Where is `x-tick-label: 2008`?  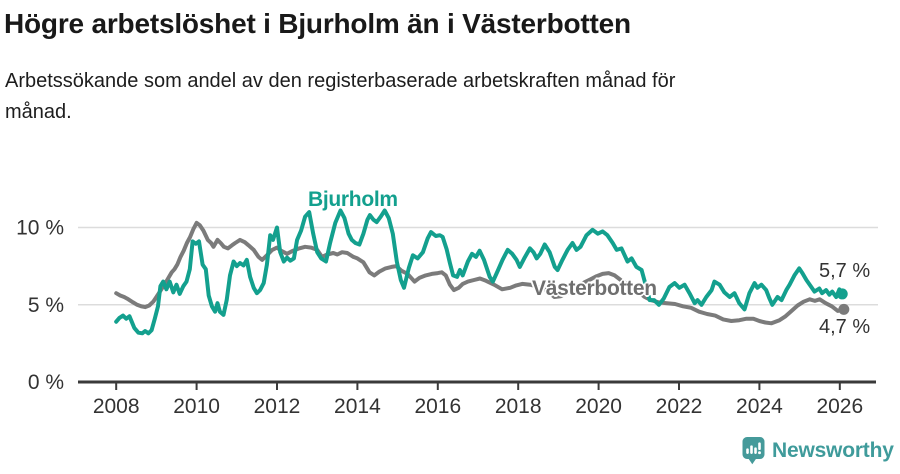 x-tick-label: 2008 is located at coordinates (116, 406).